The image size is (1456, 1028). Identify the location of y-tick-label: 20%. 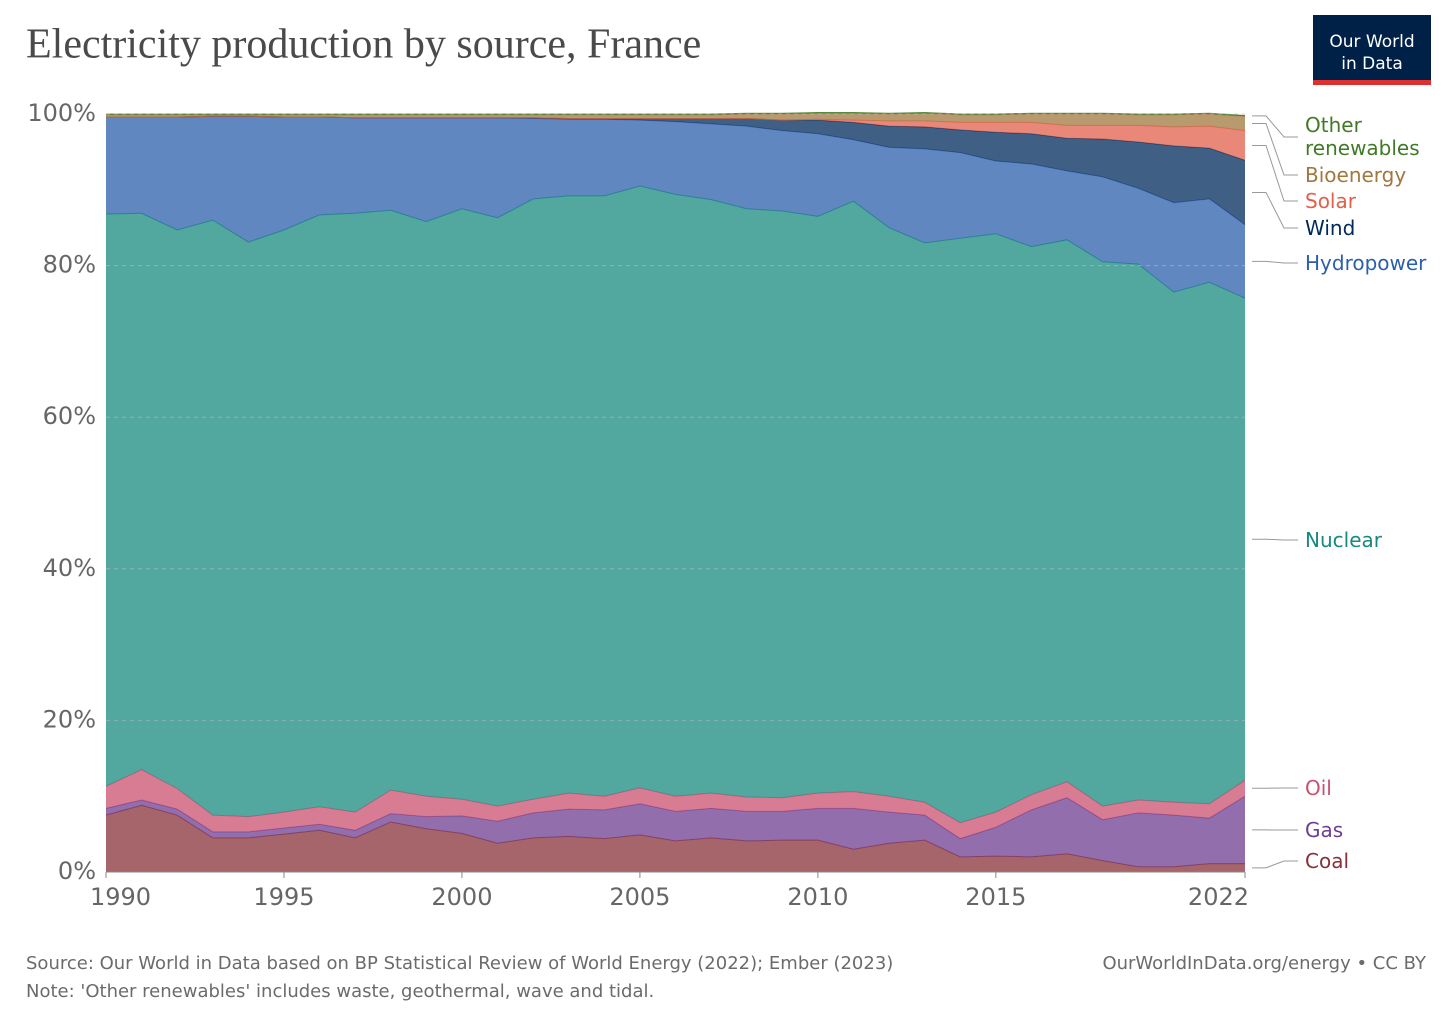
(69, 719).